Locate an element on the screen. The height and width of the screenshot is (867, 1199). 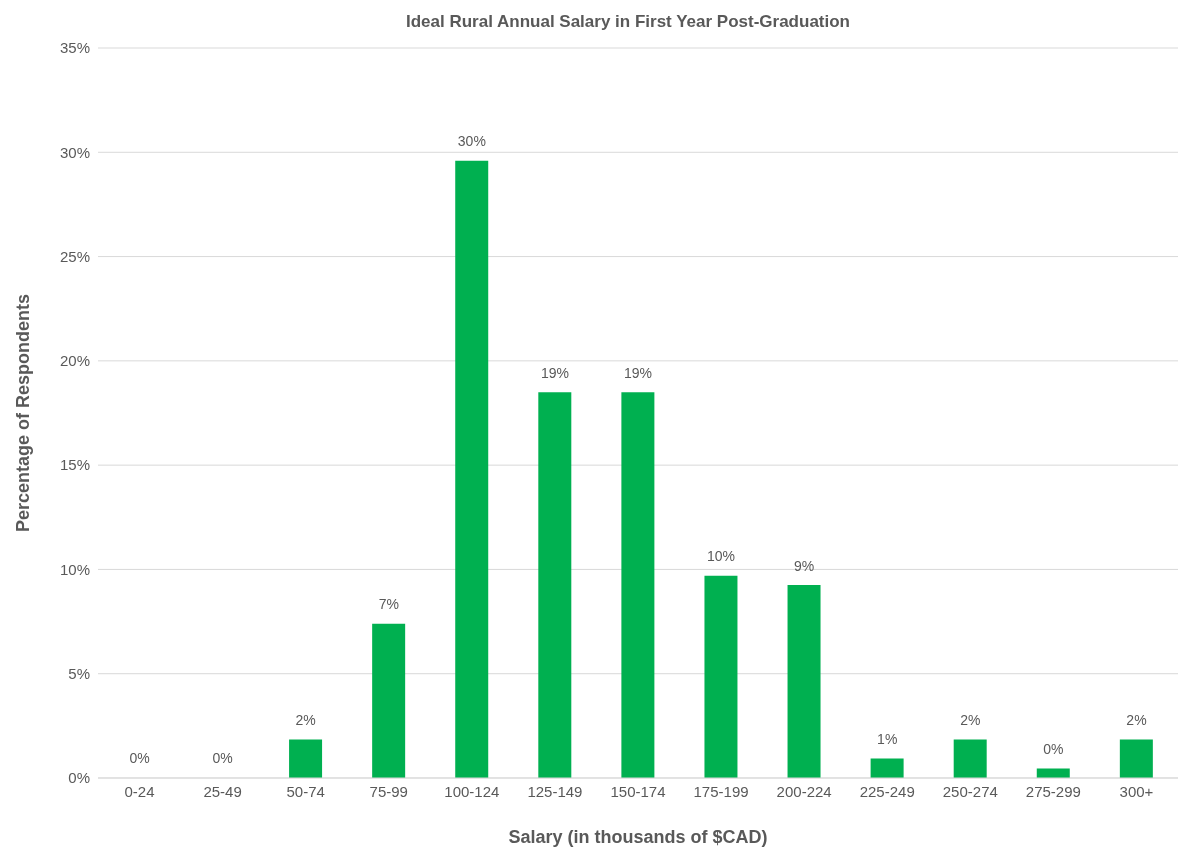
data-label: 9% is located at coordinates (804, 565).